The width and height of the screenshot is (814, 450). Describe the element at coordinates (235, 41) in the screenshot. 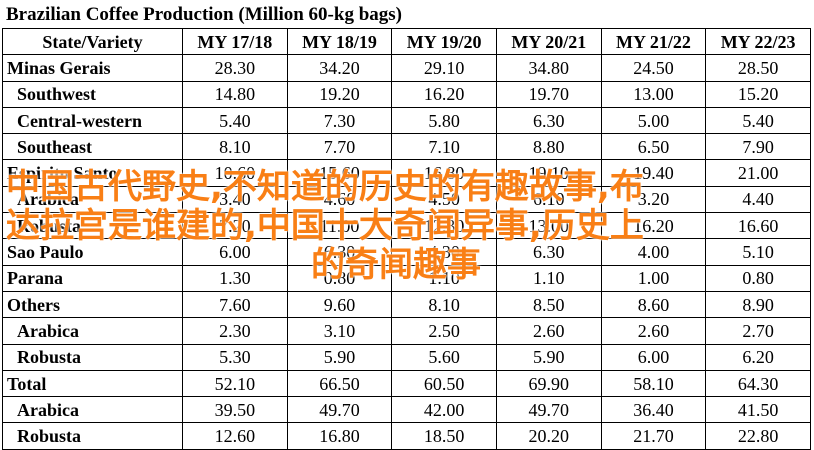

I see `header-my-17-18: MY 17/18` at that location.